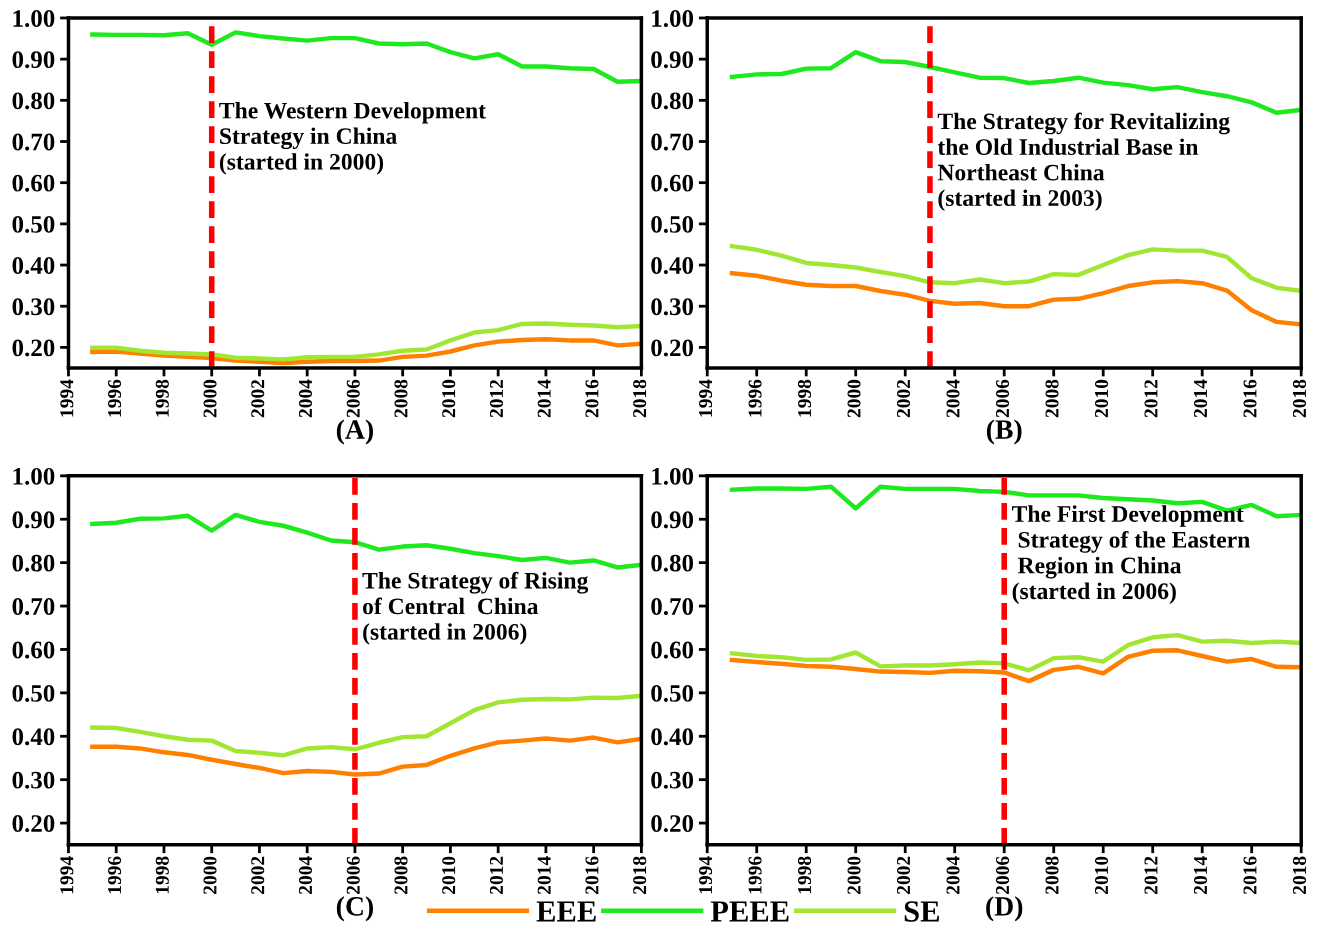 The height and width of the screenshot is (946, 1317). Describe the element at coordinates (352, 138) in the screenshot. I see `ref-line-label: The Western Development Strategy in China (started in 2000)` at that location.